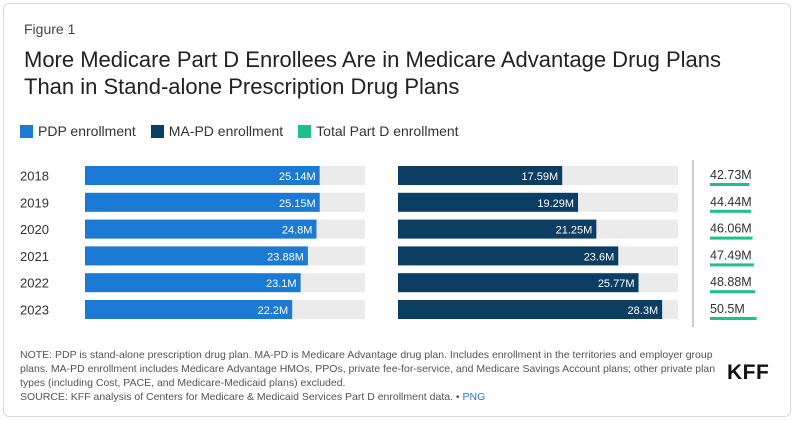 Image resolution: width=796 pixels, height=422 pixels. Describe the element at coordinates (518, 283) in the screenshot. I see `mapd-bar-2022` at that location.